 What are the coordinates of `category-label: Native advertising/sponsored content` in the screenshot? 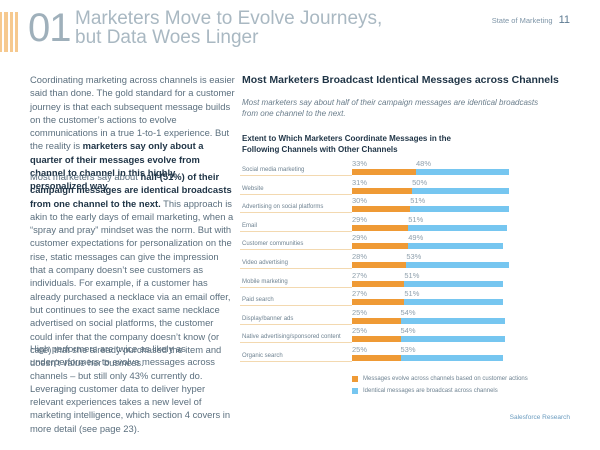 It's located at (291, 337).